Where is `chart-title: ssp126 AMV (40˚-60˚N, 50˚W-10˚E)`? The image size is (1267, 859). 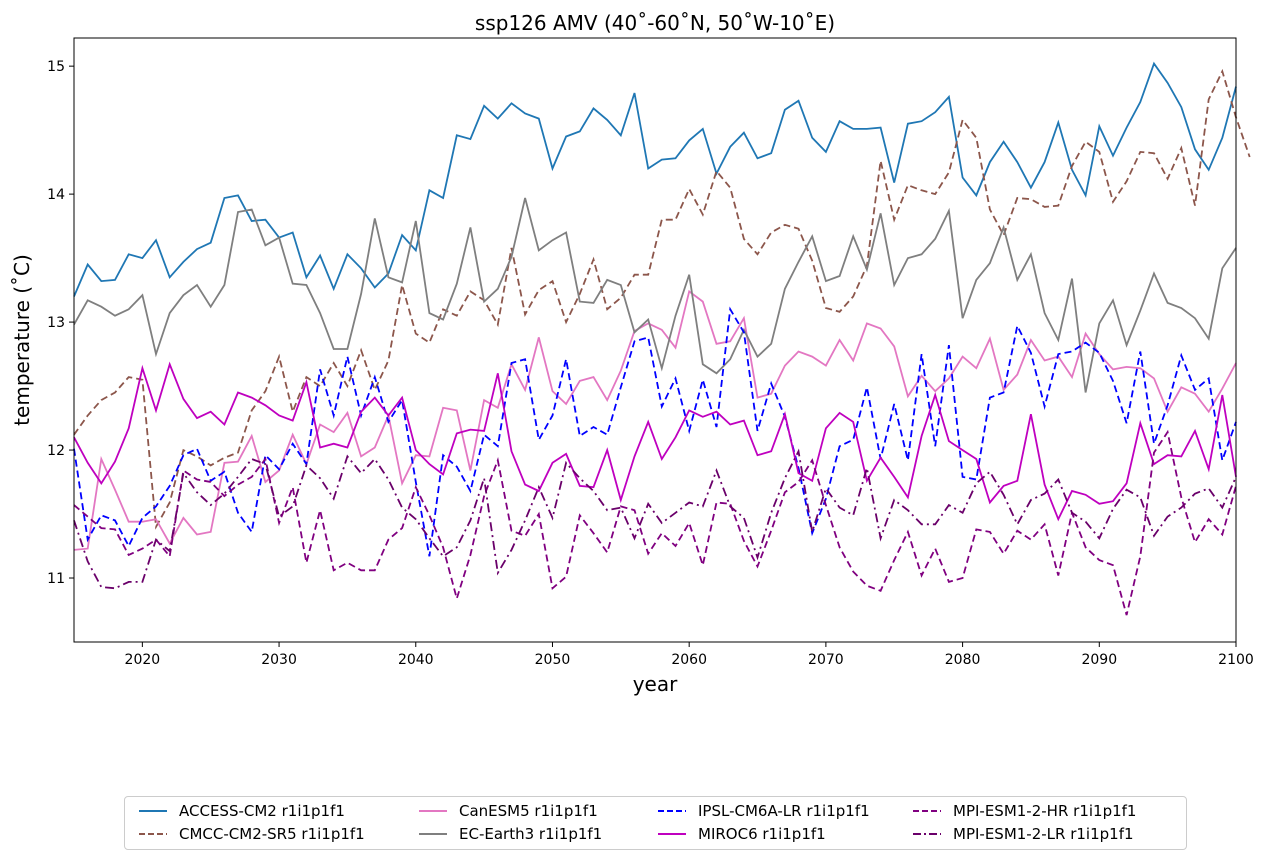
chart-title: ssp126 AMV (40˚-60˚N, 50˚W-10˚E) is located at coordinates (655, 23).